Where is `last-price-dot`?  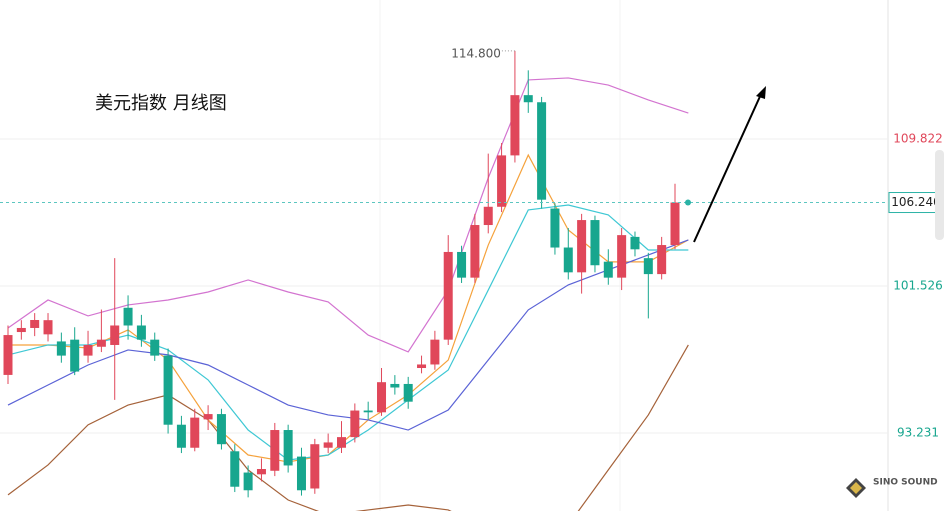 last-price-dot is located at coordinates (688, 202).